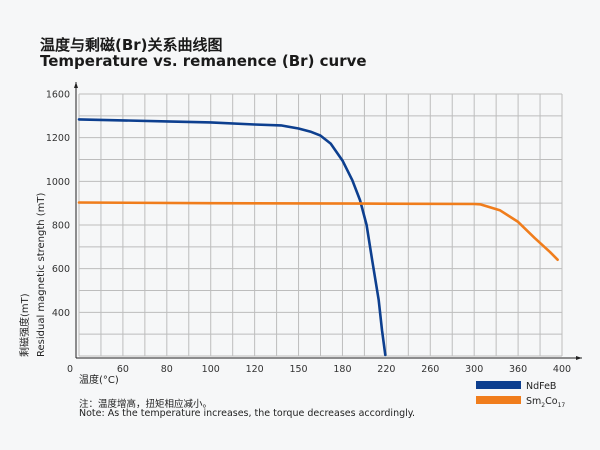  What do you see at coordinates (99, 379) in the screenshot?
I see `x-axis-label: 温度(°C)` at bounding box center [99, 379].